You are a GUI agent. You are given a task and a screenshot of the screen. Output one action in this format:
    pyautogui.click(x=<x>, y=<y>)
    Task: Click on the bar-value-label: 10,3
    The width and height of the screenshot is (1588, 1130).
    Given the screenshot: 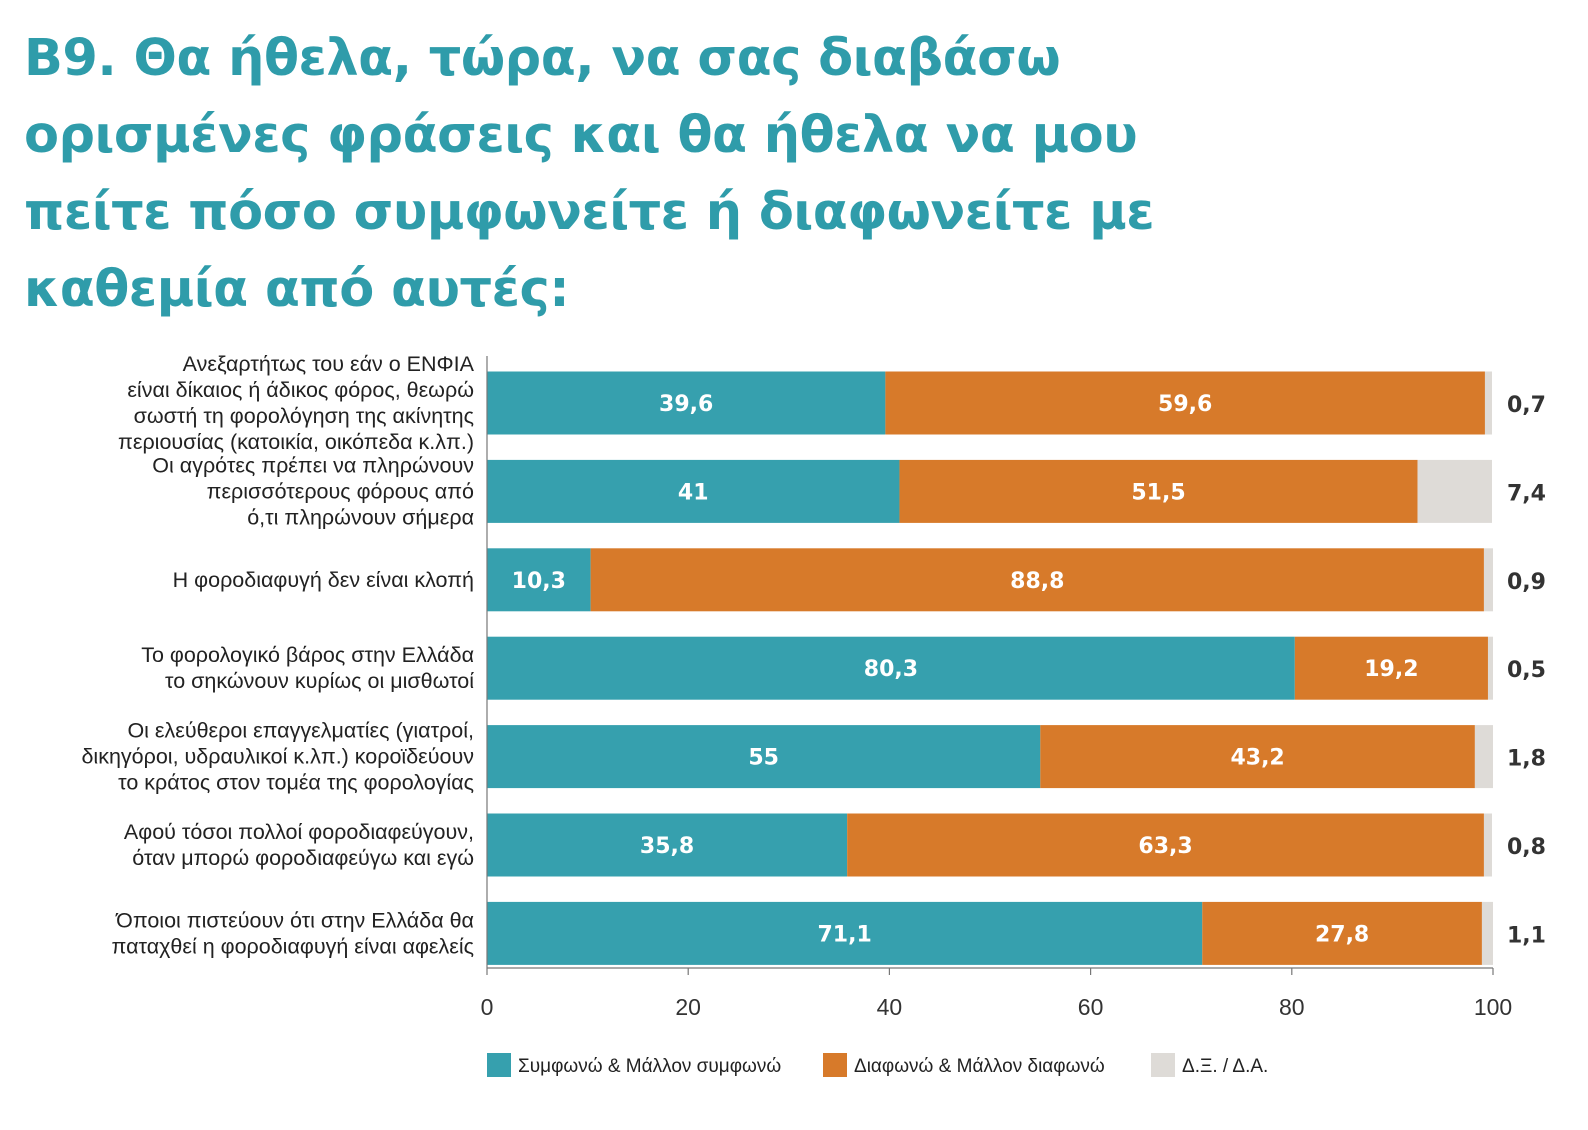 What is the action you would take?
    pyautogui.click(x=539, y=581)
    